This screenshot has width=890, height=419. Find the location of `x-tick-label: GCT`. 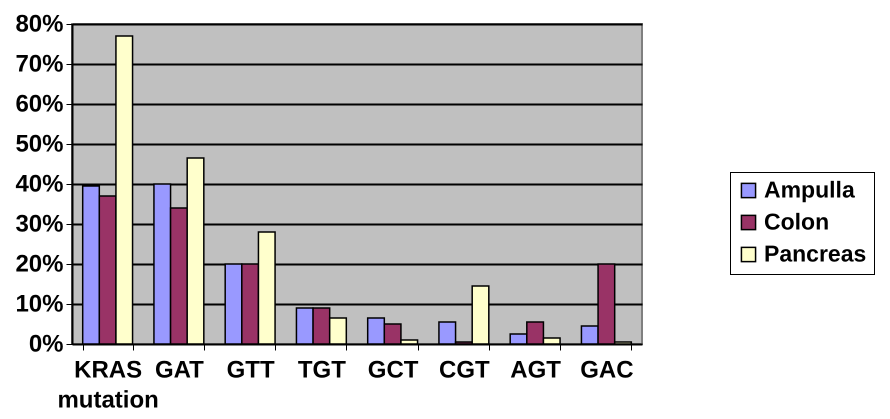

x-tick-label: GCT is located at coordinates (393, 370).